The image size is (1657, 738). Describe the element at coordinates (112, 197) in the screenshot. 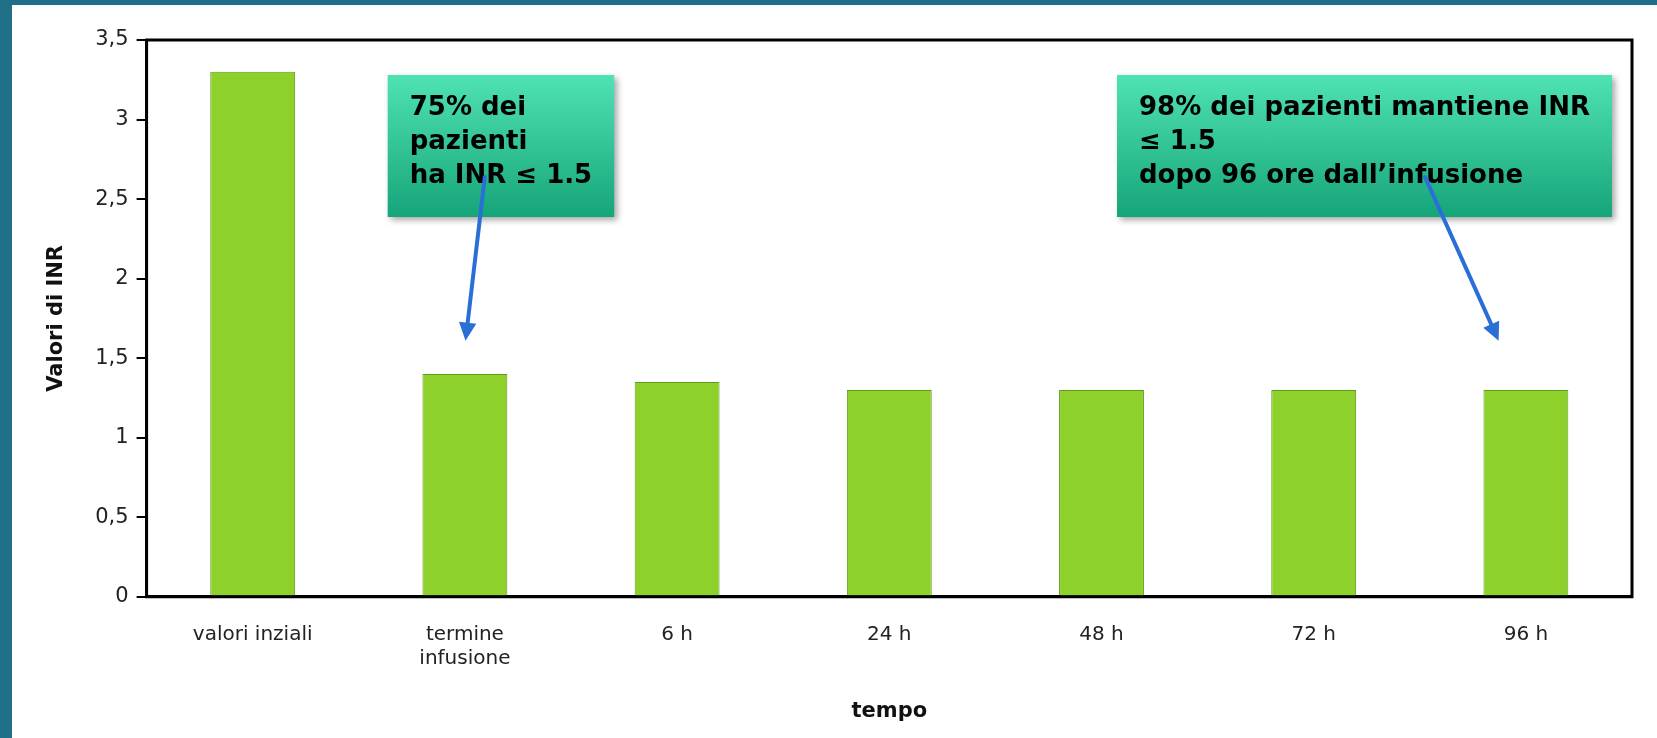

I see `y-tick-label: 2,5` at that location.